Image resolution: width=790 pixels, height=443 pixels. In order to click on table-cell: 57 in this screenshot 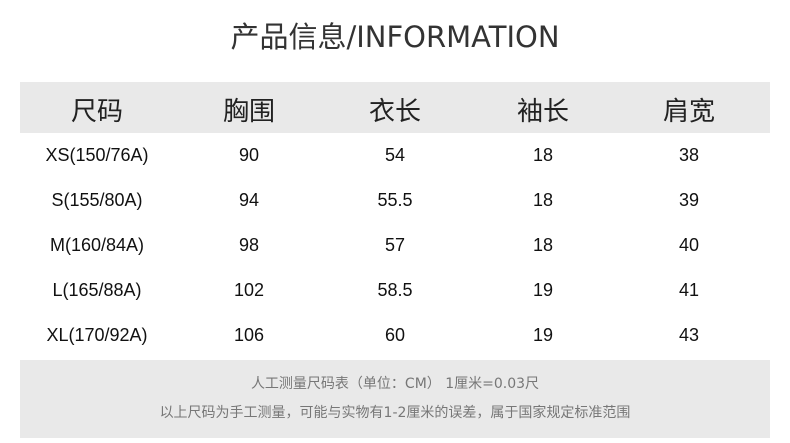, I will do `click(395, 245)`.